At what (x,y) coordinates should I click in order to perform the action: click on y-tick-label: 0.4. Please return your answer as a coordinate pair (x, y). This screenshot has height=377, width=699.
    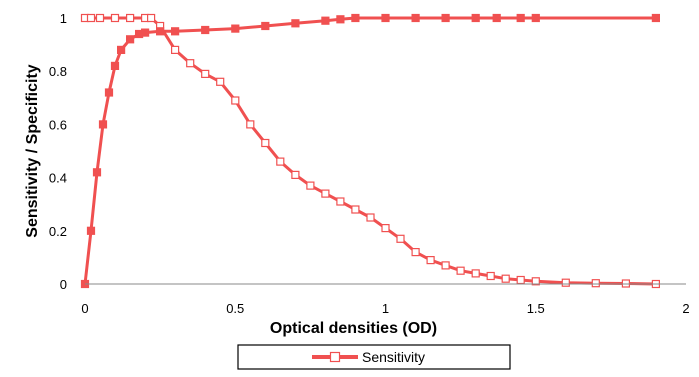
    Looking at the image, I should click on (58, 178).